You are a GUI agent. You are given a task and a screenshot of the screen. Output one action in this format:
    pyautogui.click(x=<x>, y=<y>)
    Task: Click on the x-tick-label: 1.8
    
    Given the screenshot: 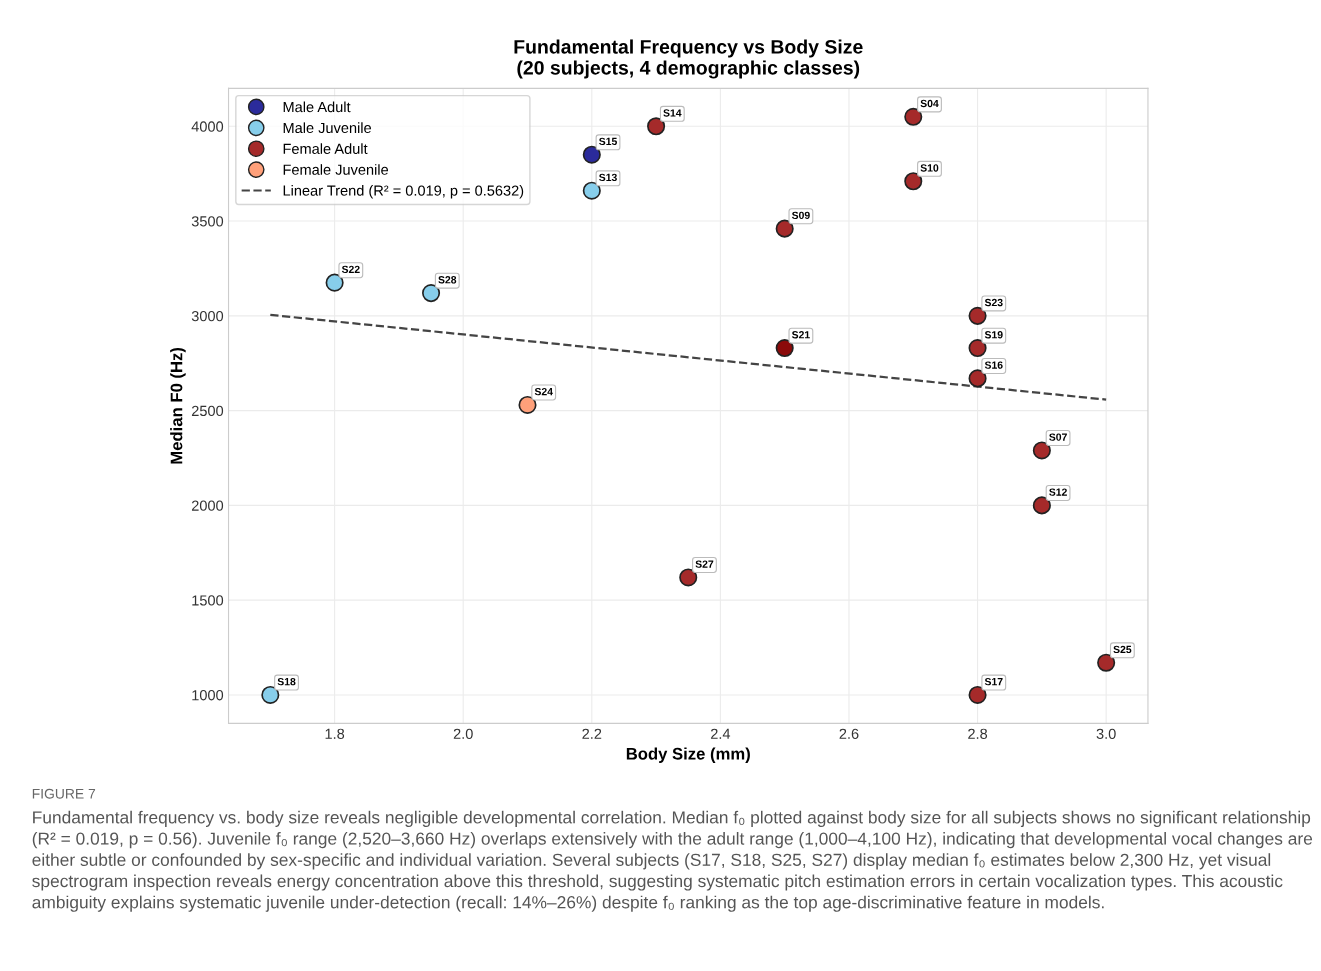 What is the action you would take?
    pyautogui.click(x=335, y=733)
    